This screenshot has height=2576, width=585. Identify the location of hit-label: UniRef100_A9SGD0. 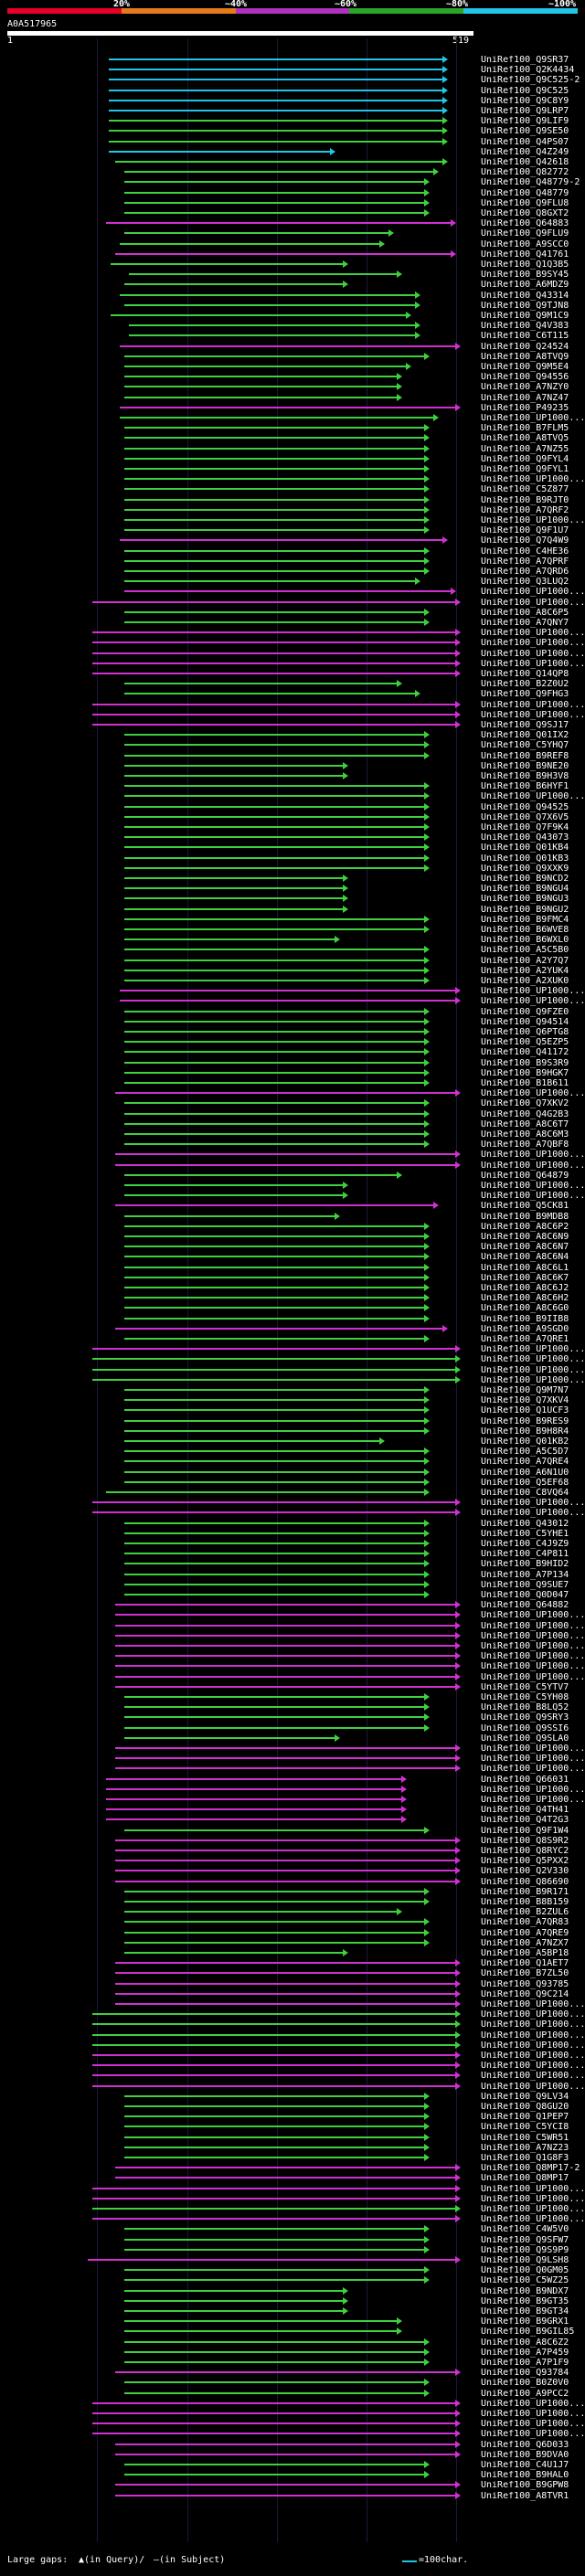
(525, 1329).